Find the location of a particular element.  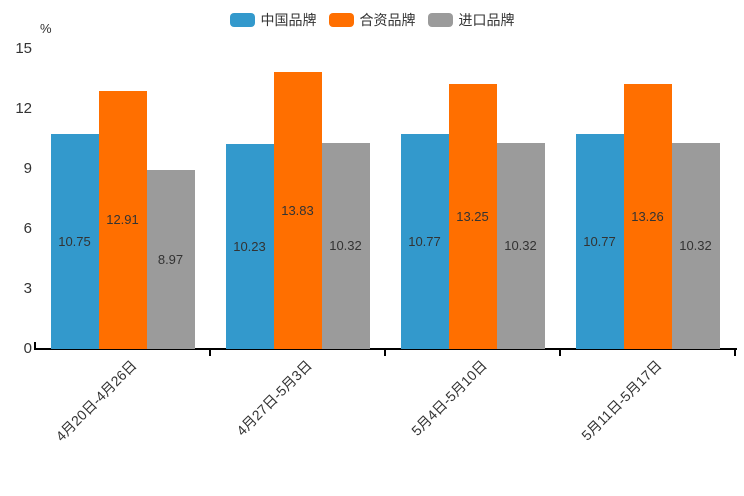

bar-value-label: 13.26 is located at coordinates (647, 216).